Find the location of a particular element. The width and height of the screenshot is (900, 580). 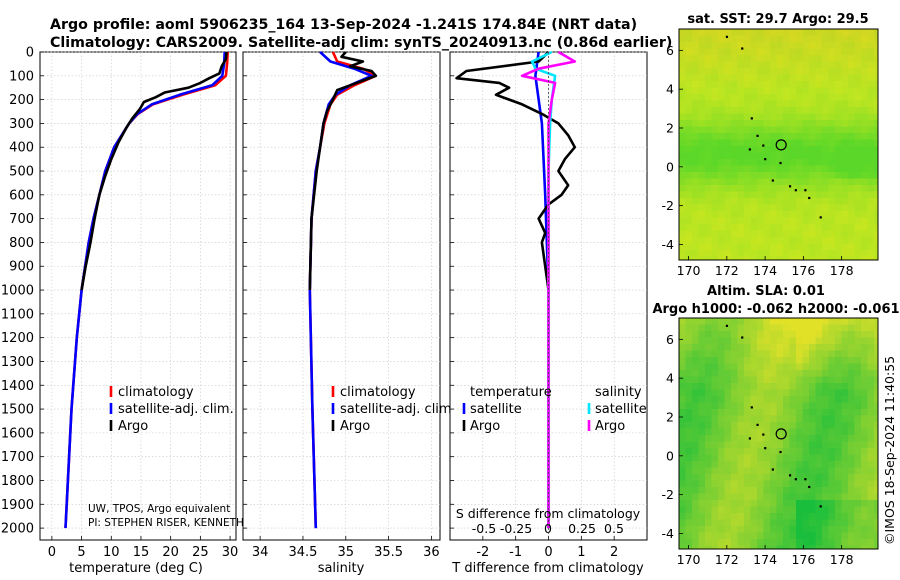

difference-xlabel: T difference from climatology is located at coordinates (547, 568).